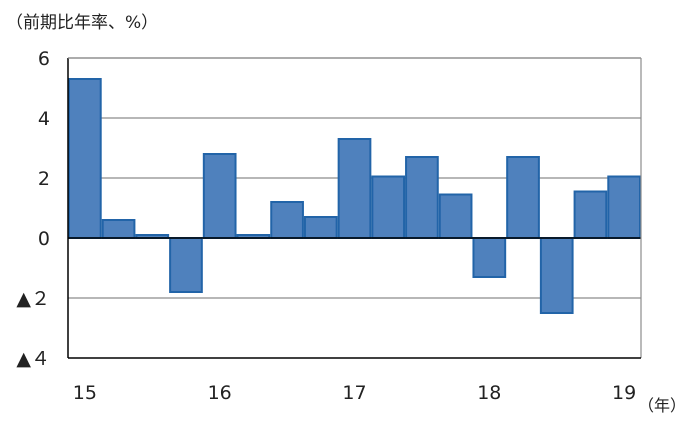 This screenshot has height=430, width=686. What do you see at coordinates (590, 214) in the screenshot?
I see `bar-2018Q4` at bounding box center [590, 214].